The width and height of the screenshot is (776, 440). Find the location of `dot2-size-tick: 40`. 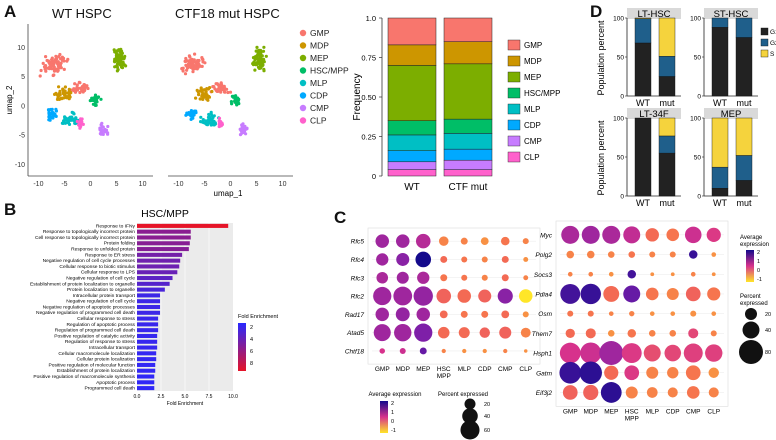

dot2-size-tick: 40 is located at coordinates (768, 331).